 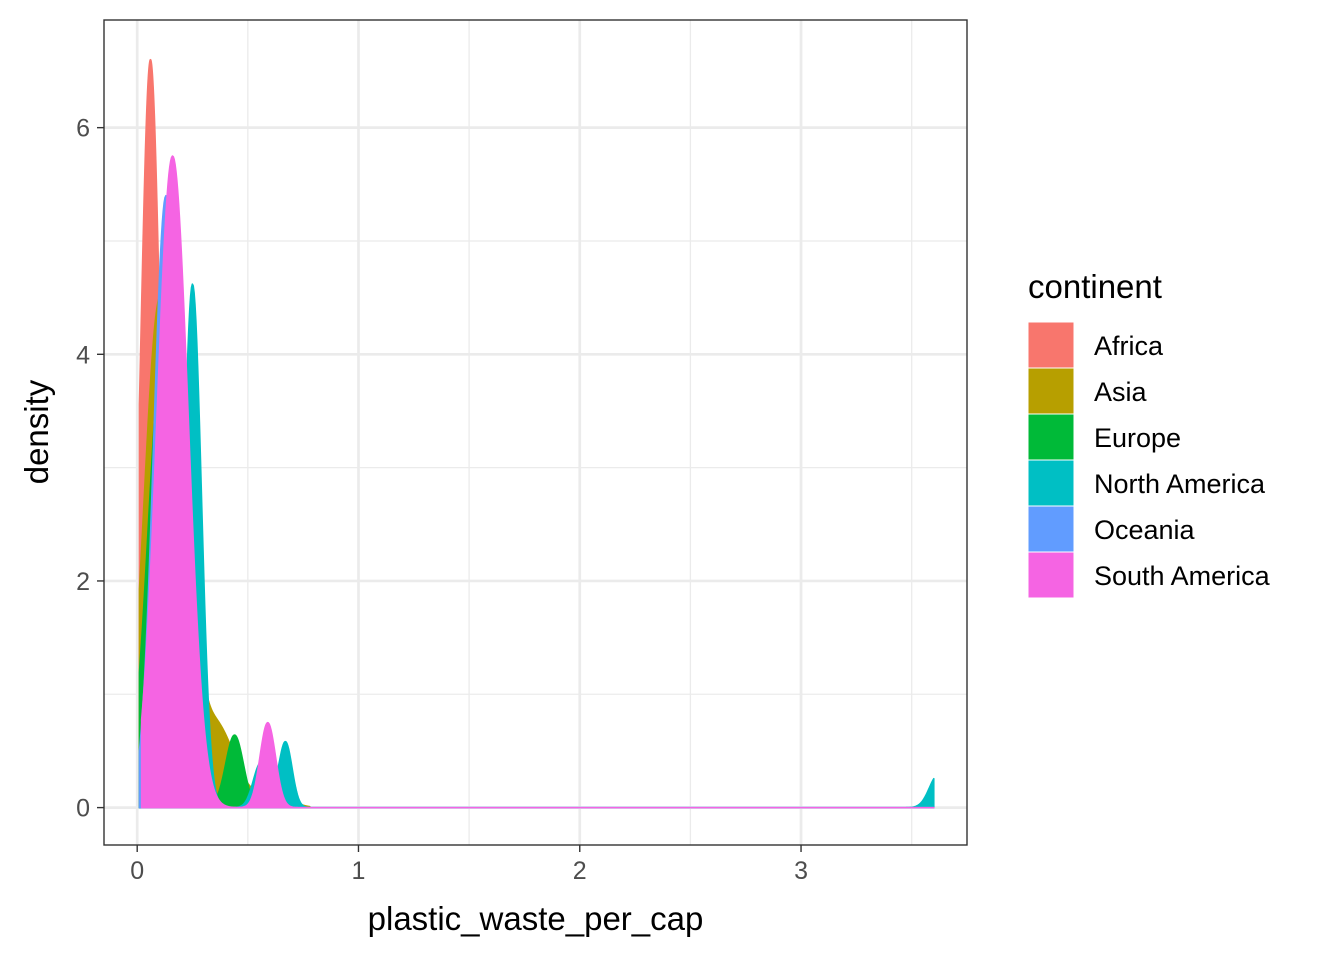 I want to click on y-axis-title: density, so click(x=36, y=431).